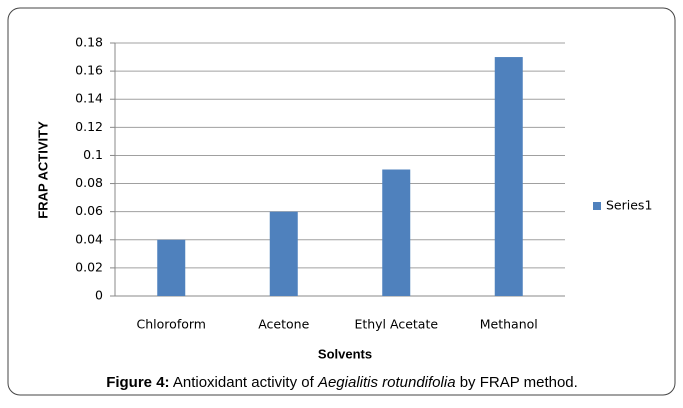 This screenshot has height=408, width=683. What do you see at coordinates (171, 324) in the screenshot?
I see `x-tick-label: Chloroform` at bounding box center [171, 324].